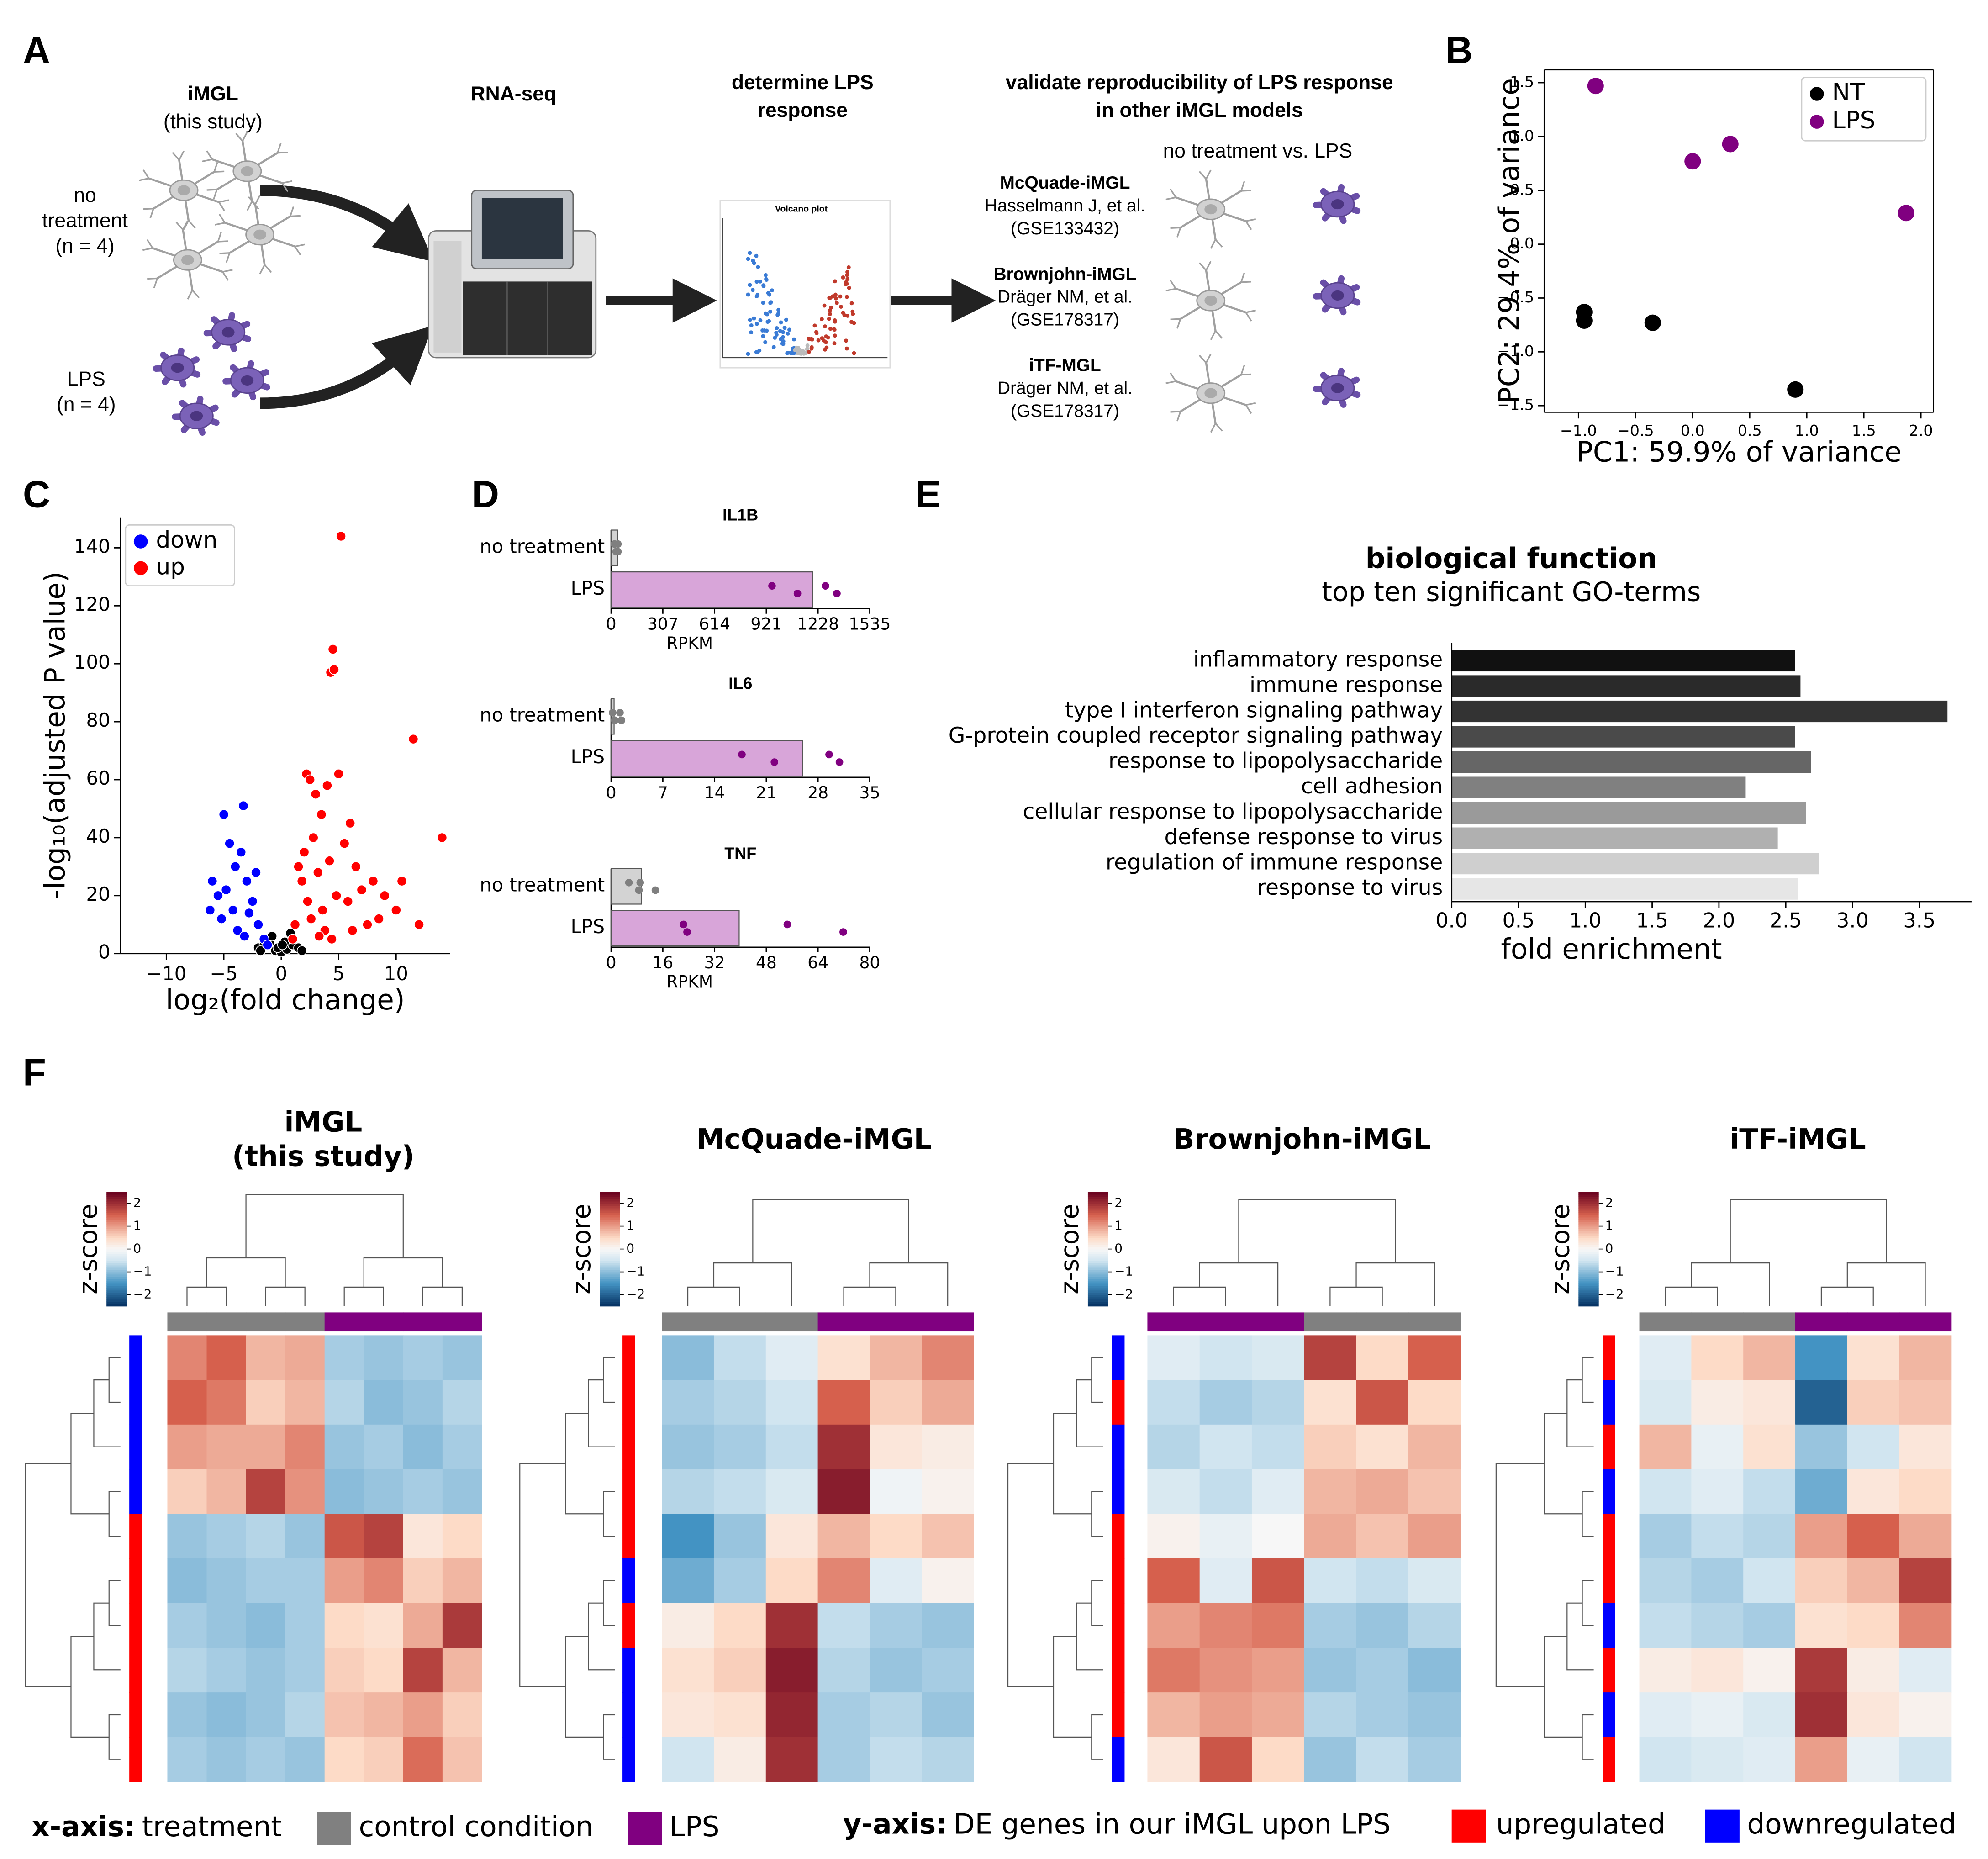  I want to click on legend-box, so click(180, 555).